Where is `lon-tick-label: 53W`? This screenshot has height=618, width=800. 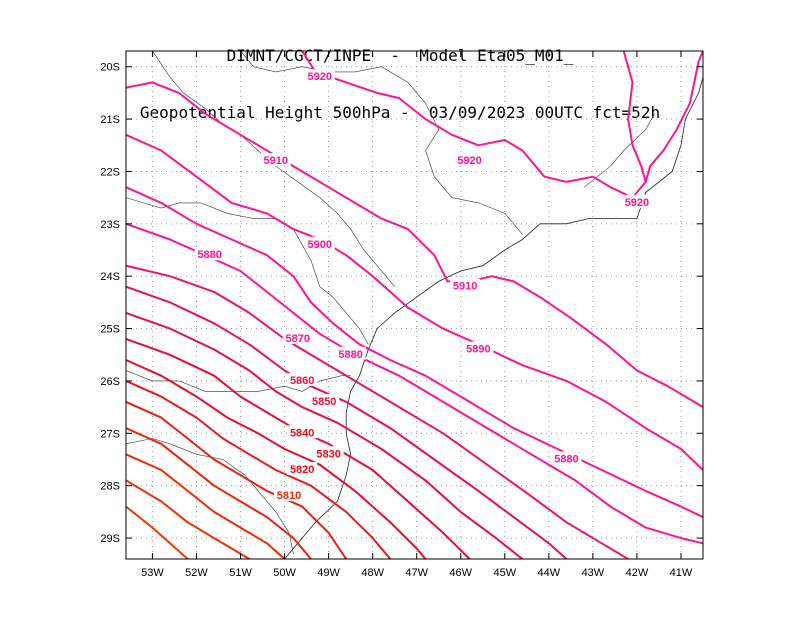
lon-tick-label: 53W is located at coordinates (152, 573).